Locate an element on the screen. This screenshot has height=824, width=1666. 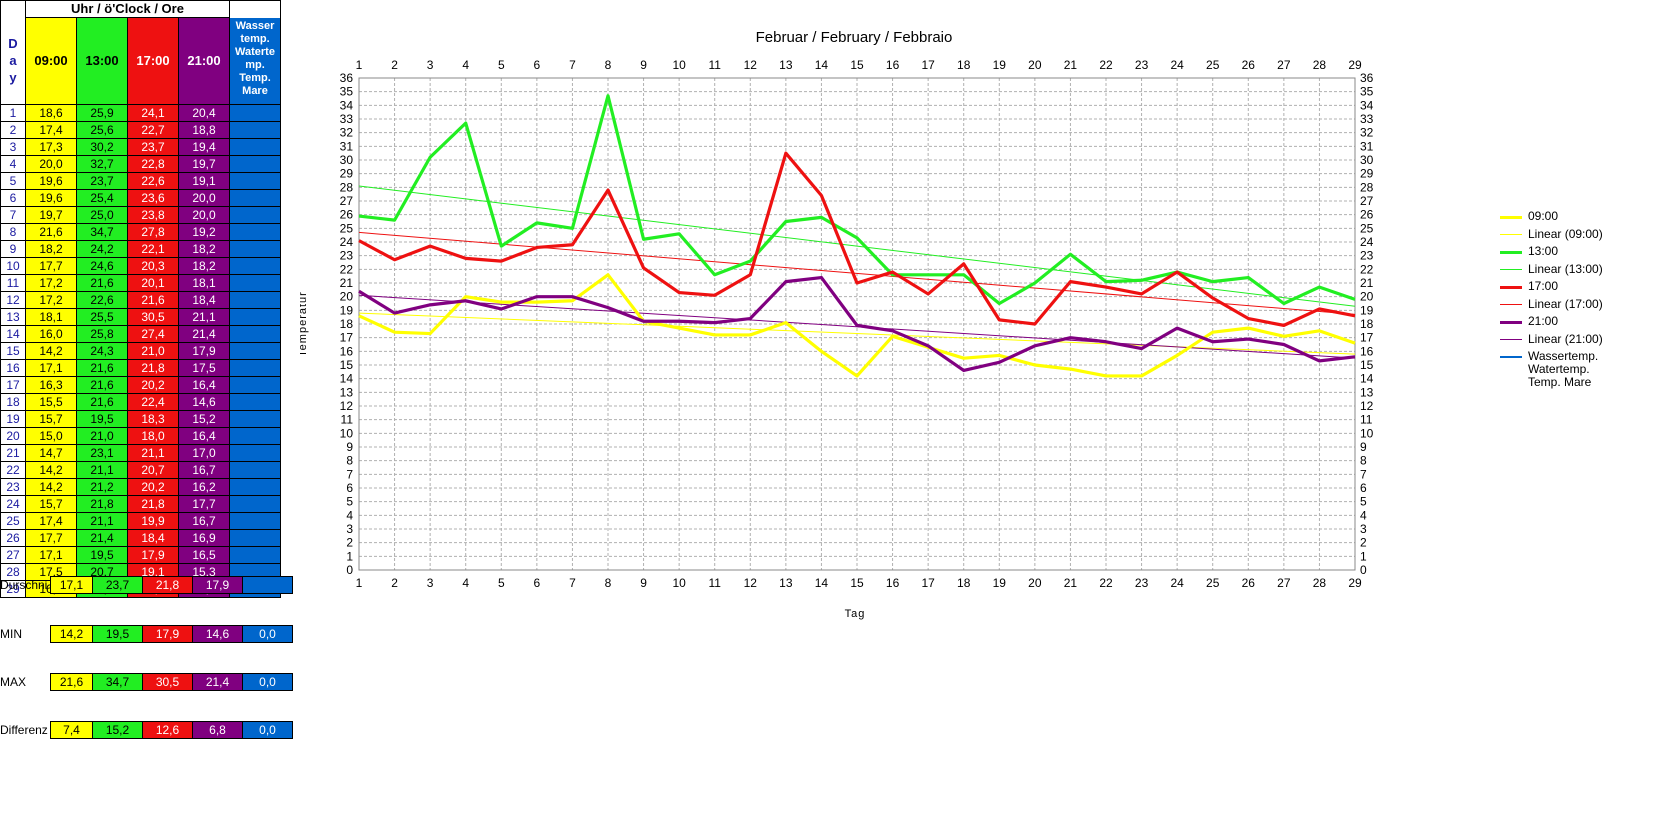
x-tick-label-top: 28 is located at coordinates (1320, 65).